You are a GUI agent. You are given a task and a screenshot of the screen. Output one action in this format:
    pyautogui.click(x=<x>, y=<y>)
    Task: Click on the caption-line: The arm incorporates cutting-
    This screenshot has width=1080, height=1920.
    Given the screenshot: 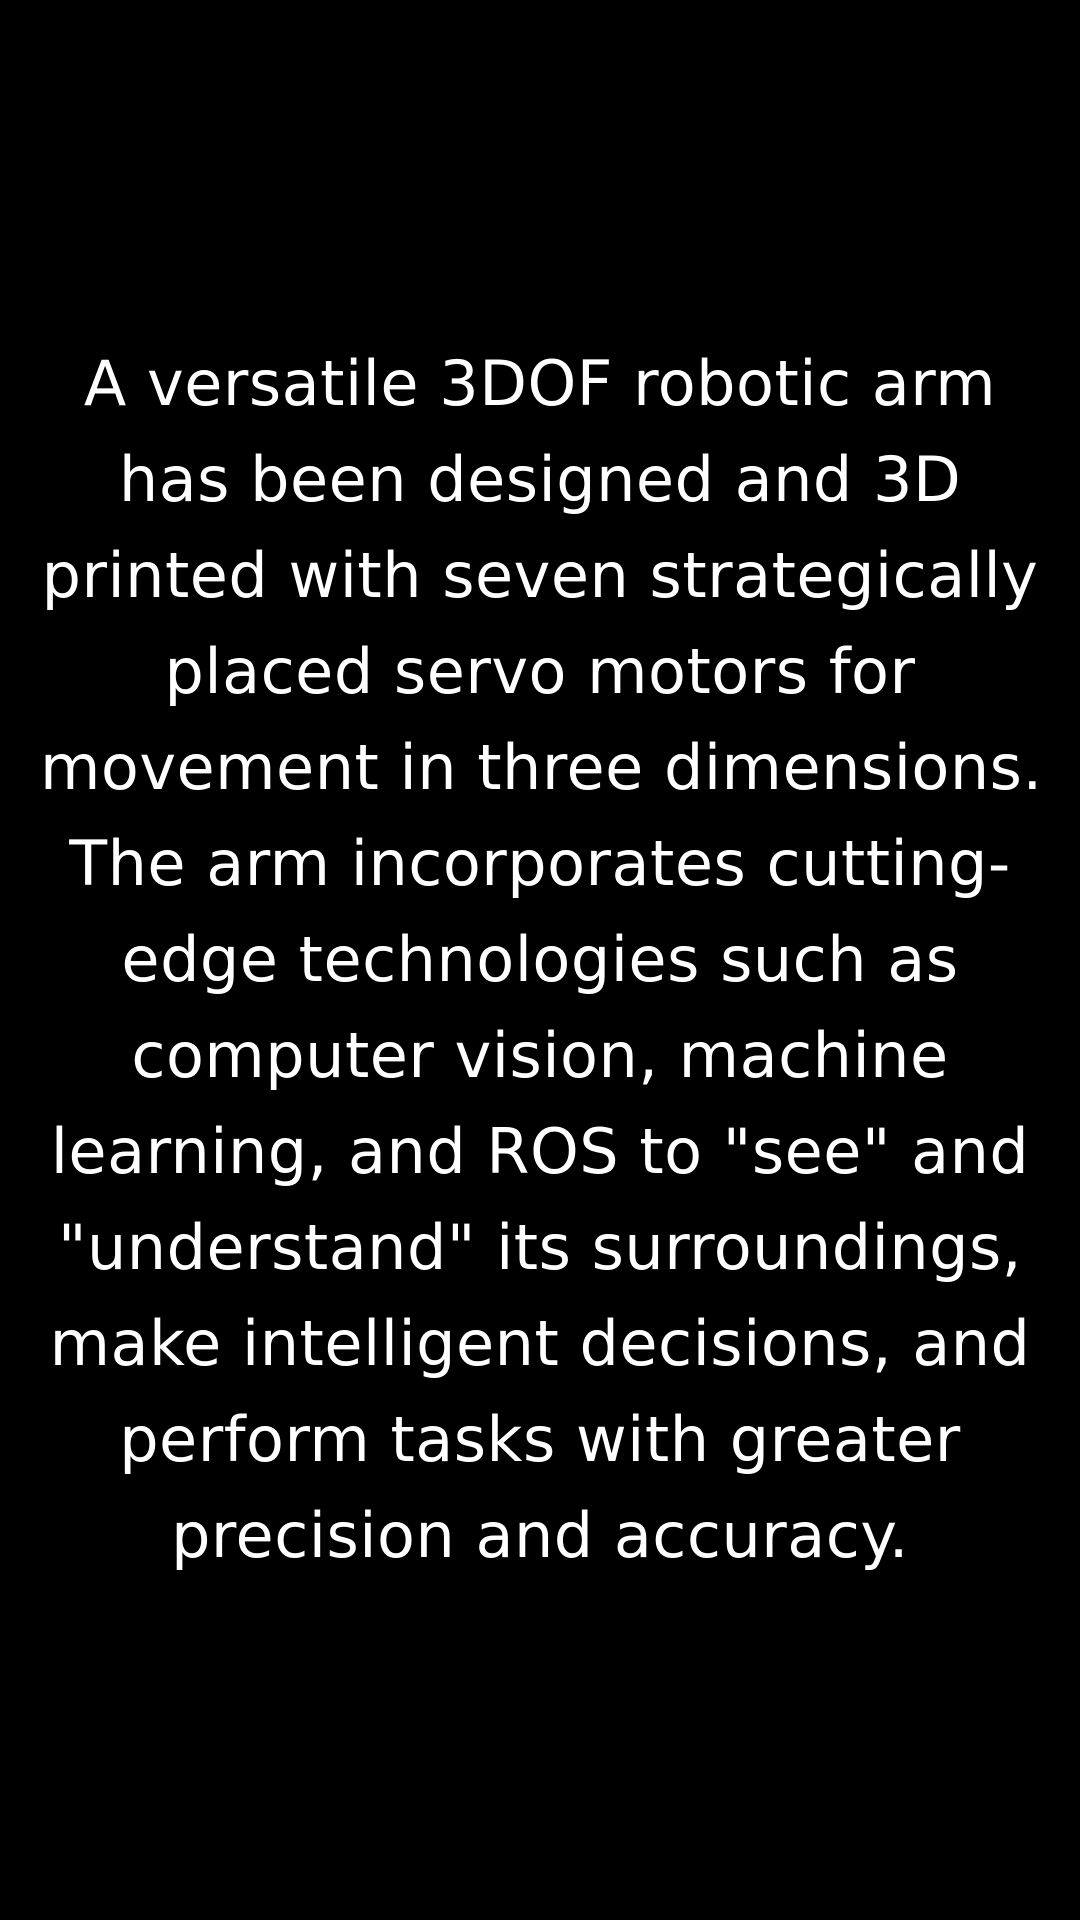 What is the action you would take?
    pyautogui.click(x=540, y=863)
    